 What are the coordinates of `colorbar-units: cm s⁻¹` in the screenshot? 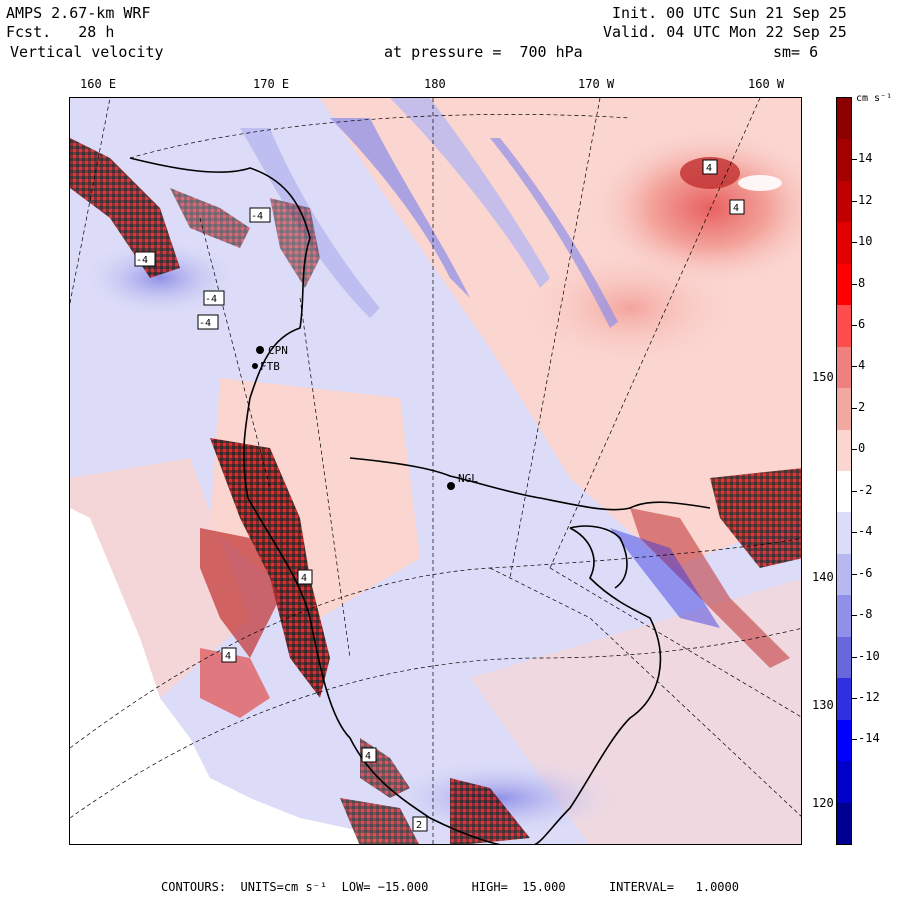 It's located at (874, 98).